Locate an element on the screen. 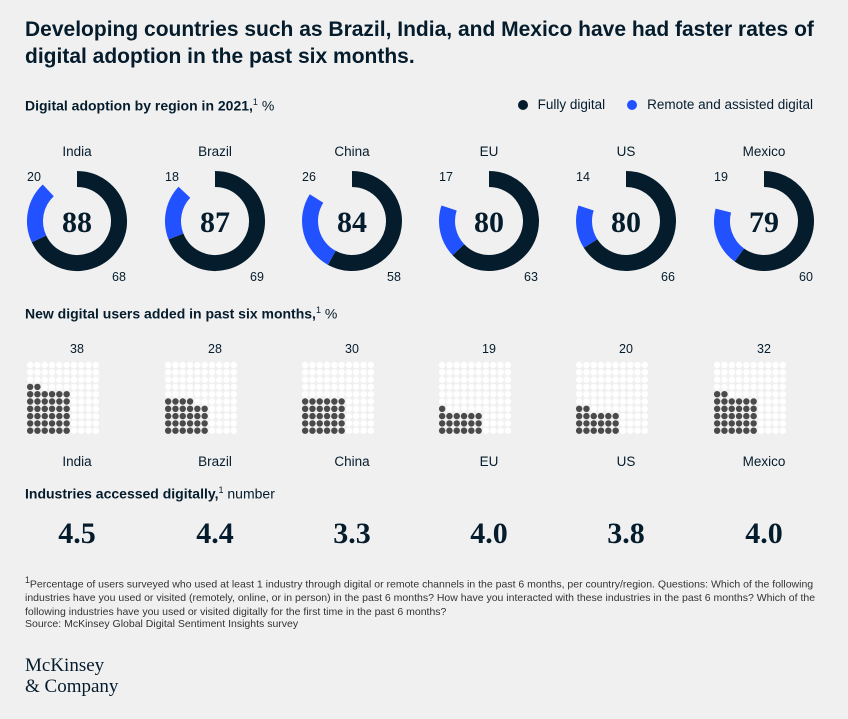 The height and width of the screenshot is (719, 848). new-users-value-eu: 19 is located at coordinates (489, 349).